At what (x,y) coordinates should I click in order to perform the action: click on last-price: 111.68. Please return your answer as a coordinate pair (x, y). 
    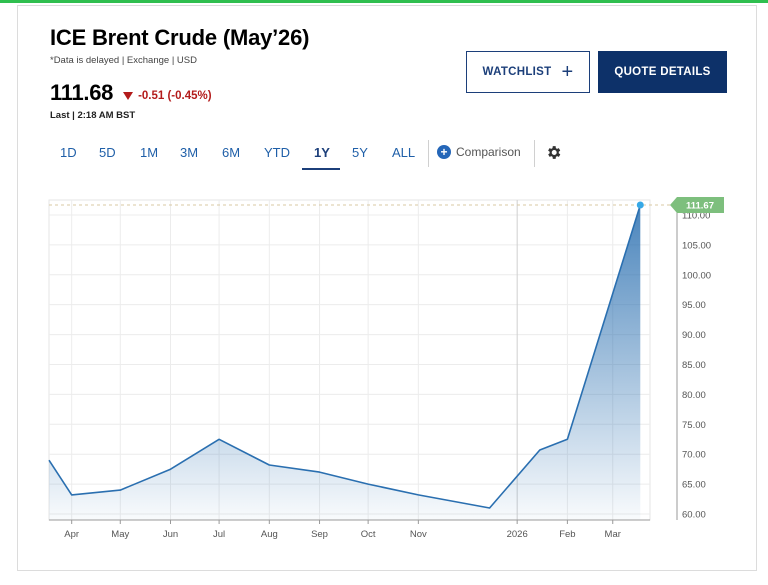
    Looking at the image, I should click on (82, 92).